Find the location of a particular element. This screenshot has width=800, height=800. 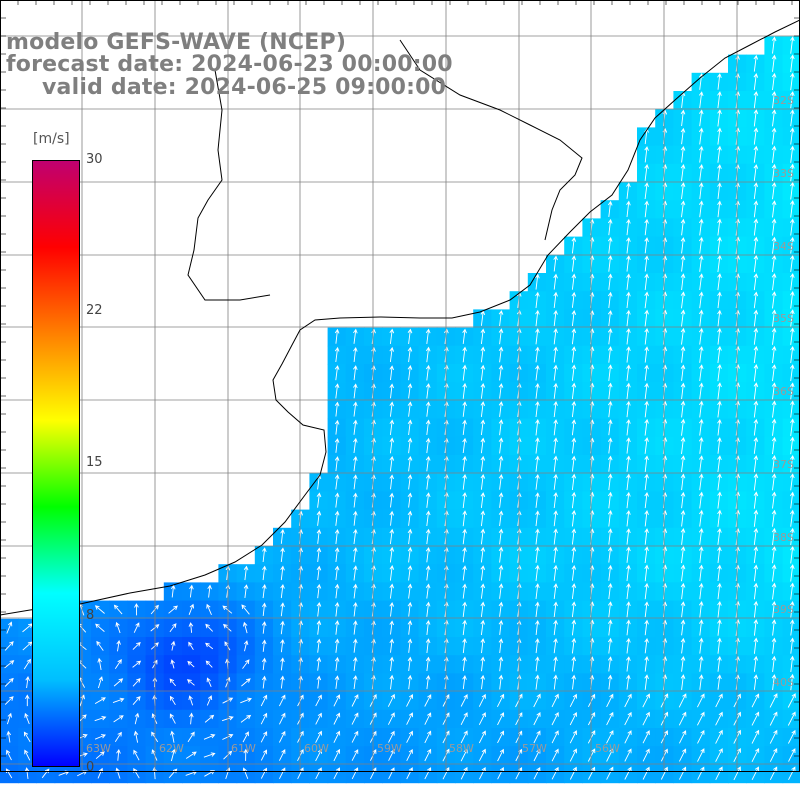

lat-label-33s: 33S is located at coordinates (783, 173).